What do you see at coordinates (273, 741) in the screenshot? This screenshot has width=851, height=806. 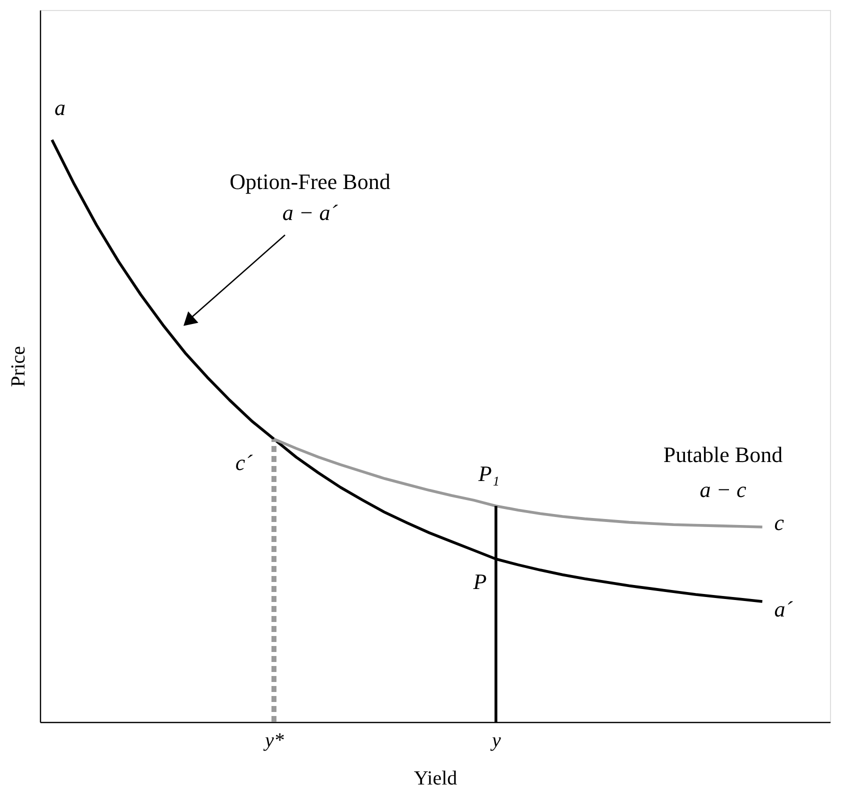 I see `x-tick-label: y*` at bounding box center [273, 741].